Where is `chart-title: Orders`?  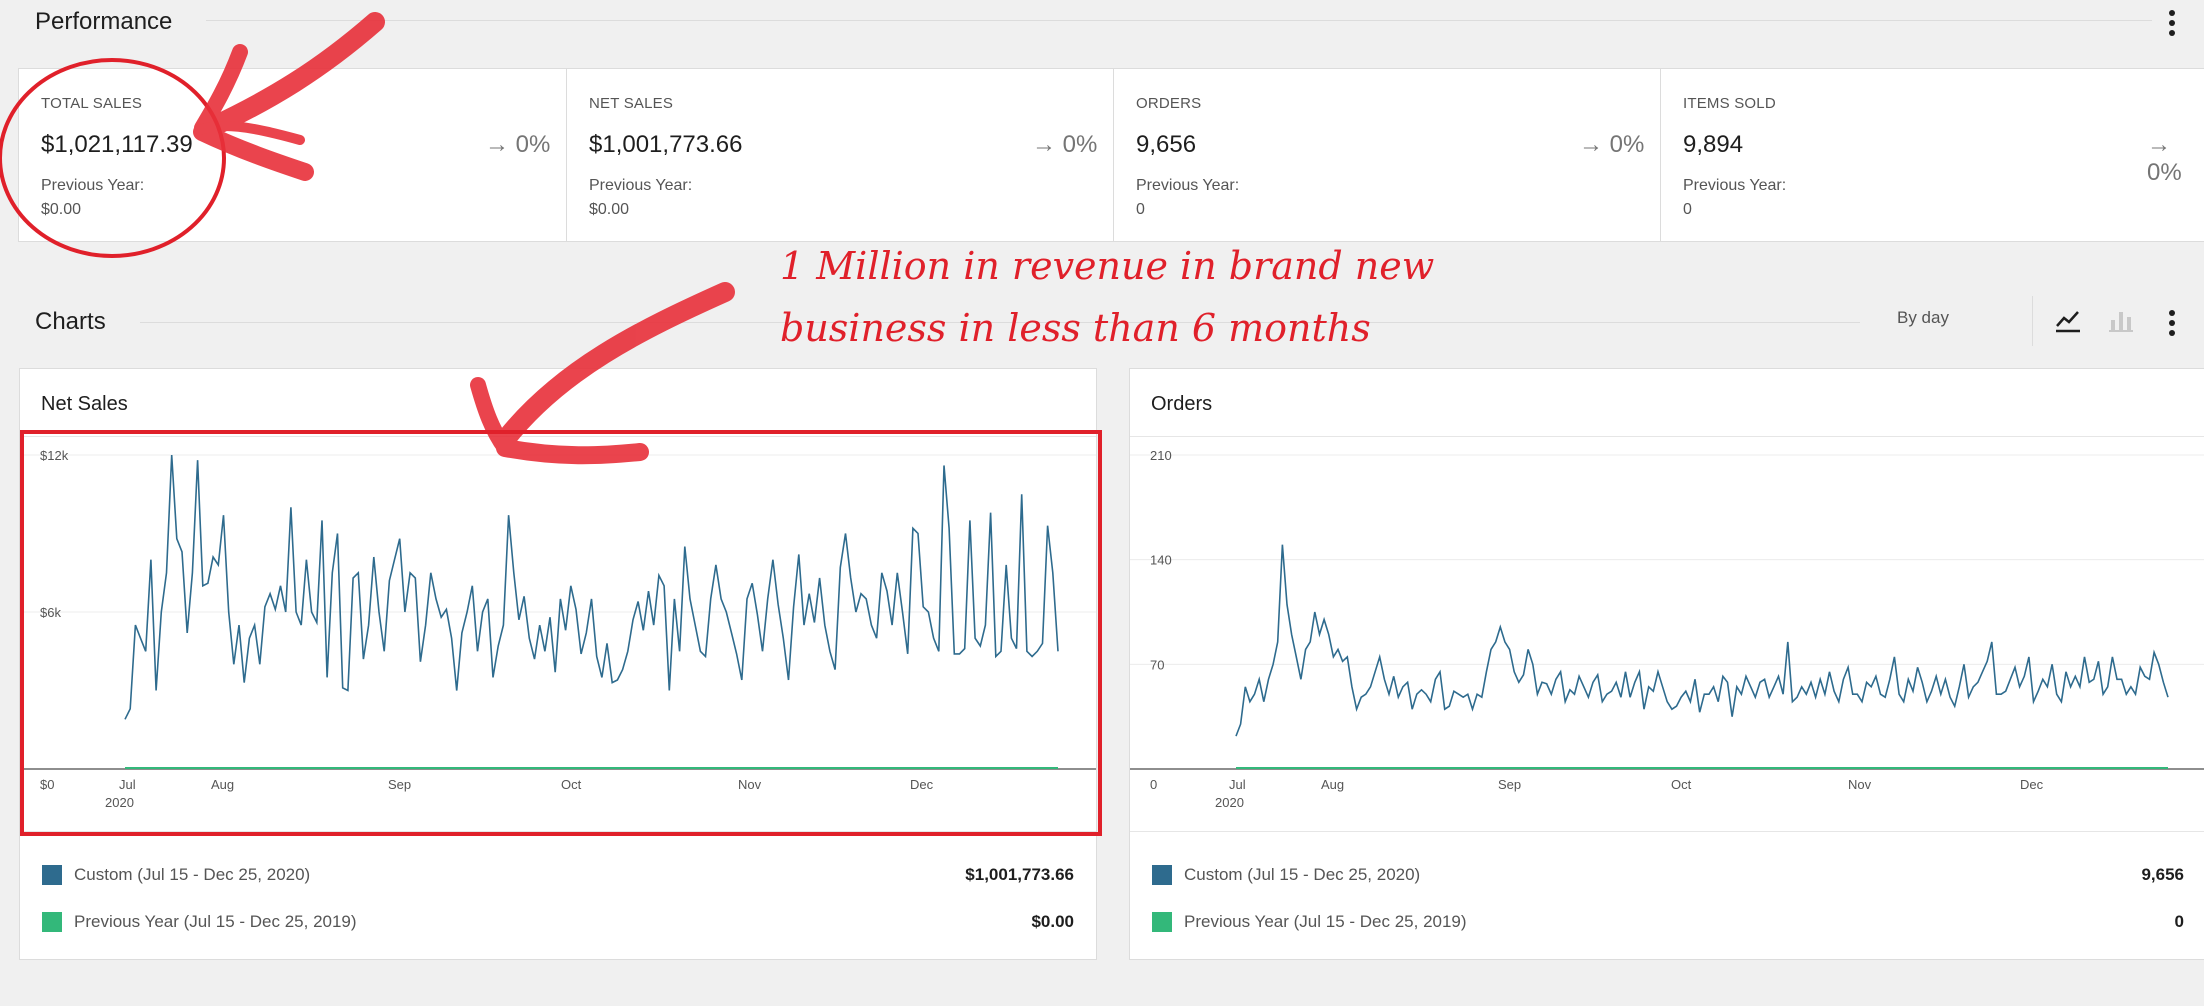
chart-title: Orders is located at coordinates (1182, 404).